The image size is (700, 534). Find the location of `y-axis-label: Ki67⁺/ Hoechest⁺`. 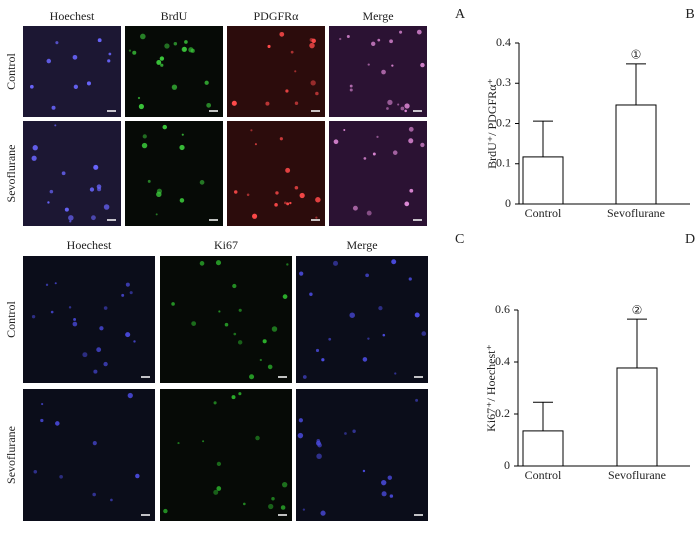

y-axis-label: Ki67⁺/ Hoechest⁺ is located at coordinates (491, 388).